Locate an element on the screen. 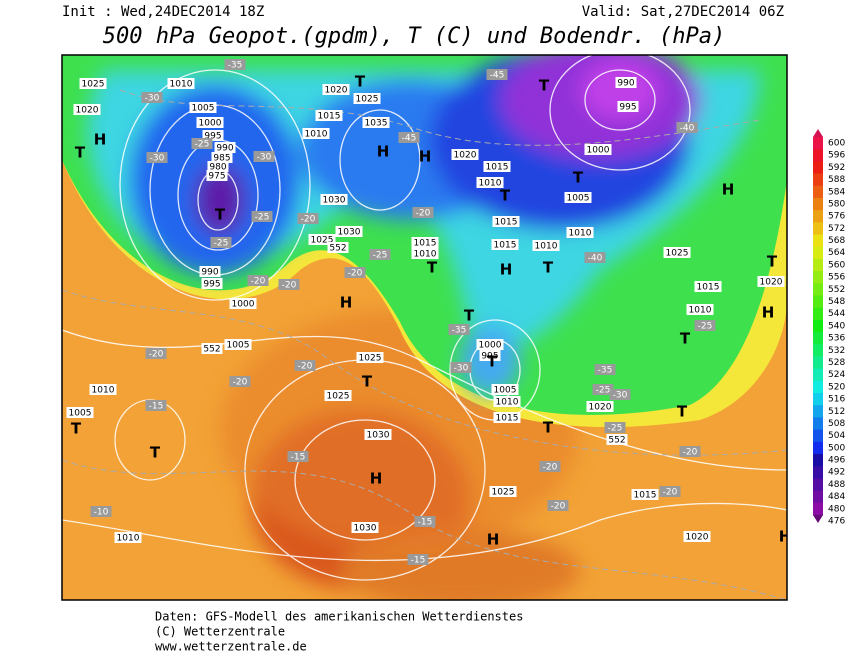 The height and width of the screenshot is (657, 850). legend-label: 560 is located at coordinates (836, 265).